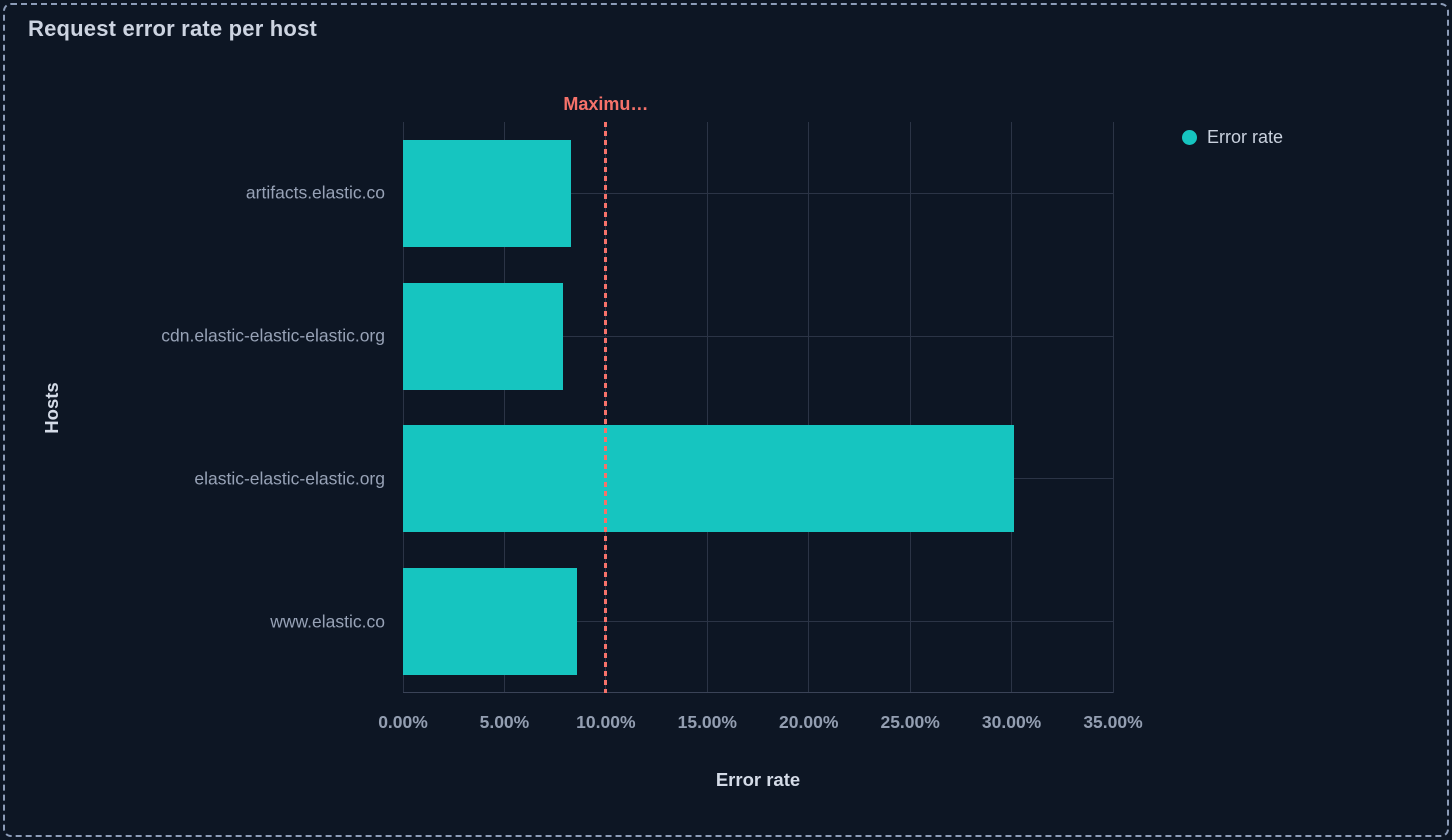 The image size is (1452, 840). Describe the element at coordinates (910, 722) in the screenshot. I see `x-tick-label: 25.00%` at that location.